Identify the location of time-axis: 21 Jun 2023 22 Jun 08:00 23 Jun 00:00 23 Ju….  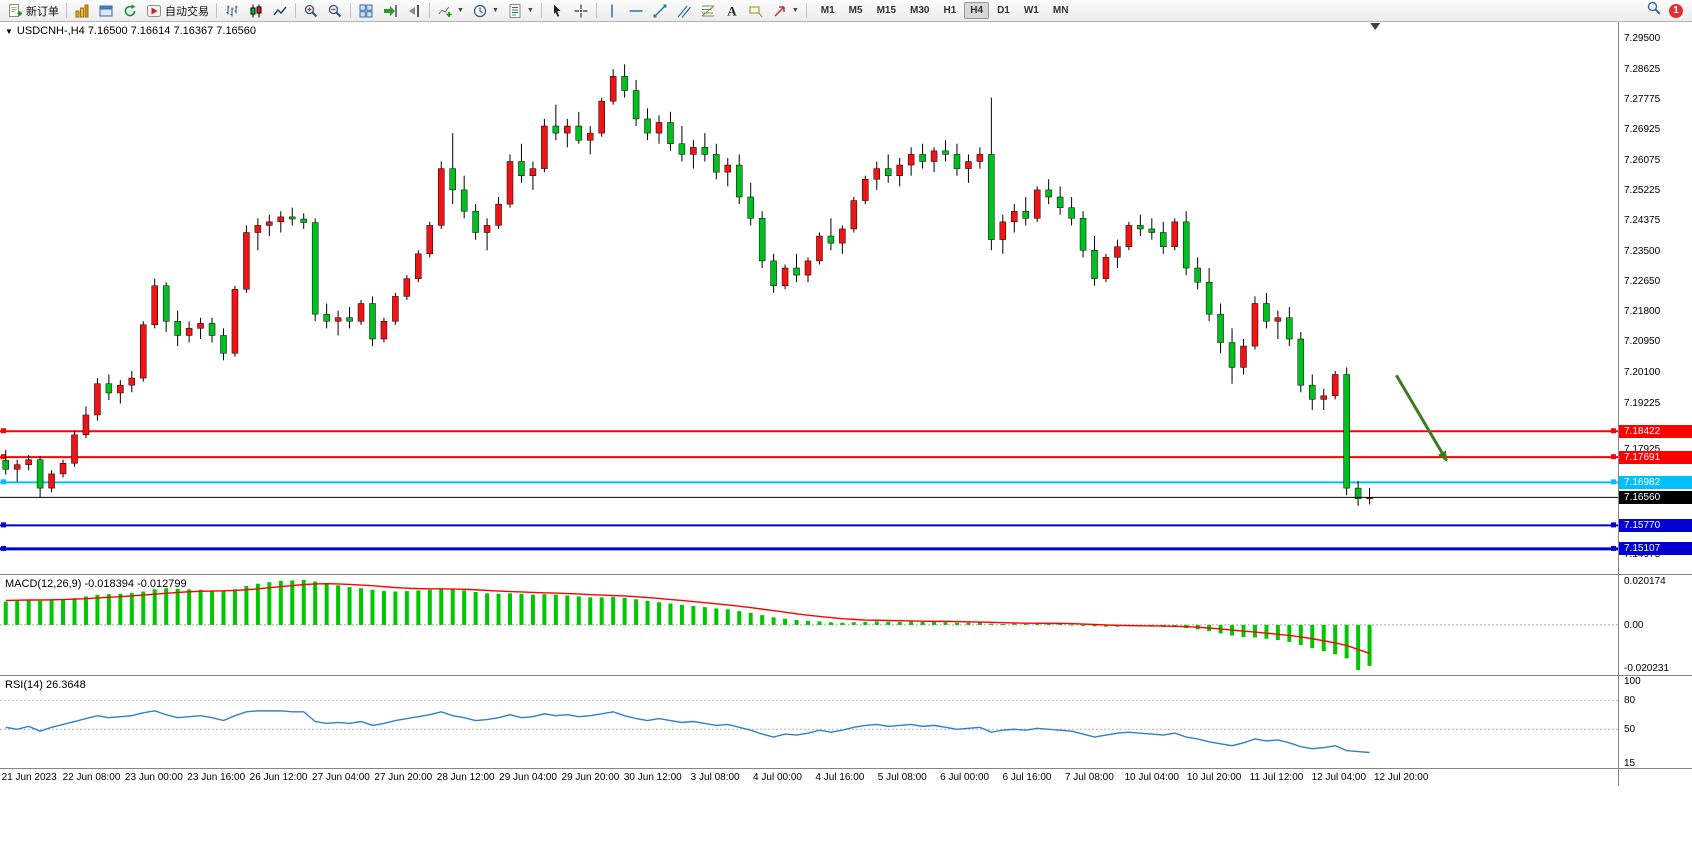
(809, 777).